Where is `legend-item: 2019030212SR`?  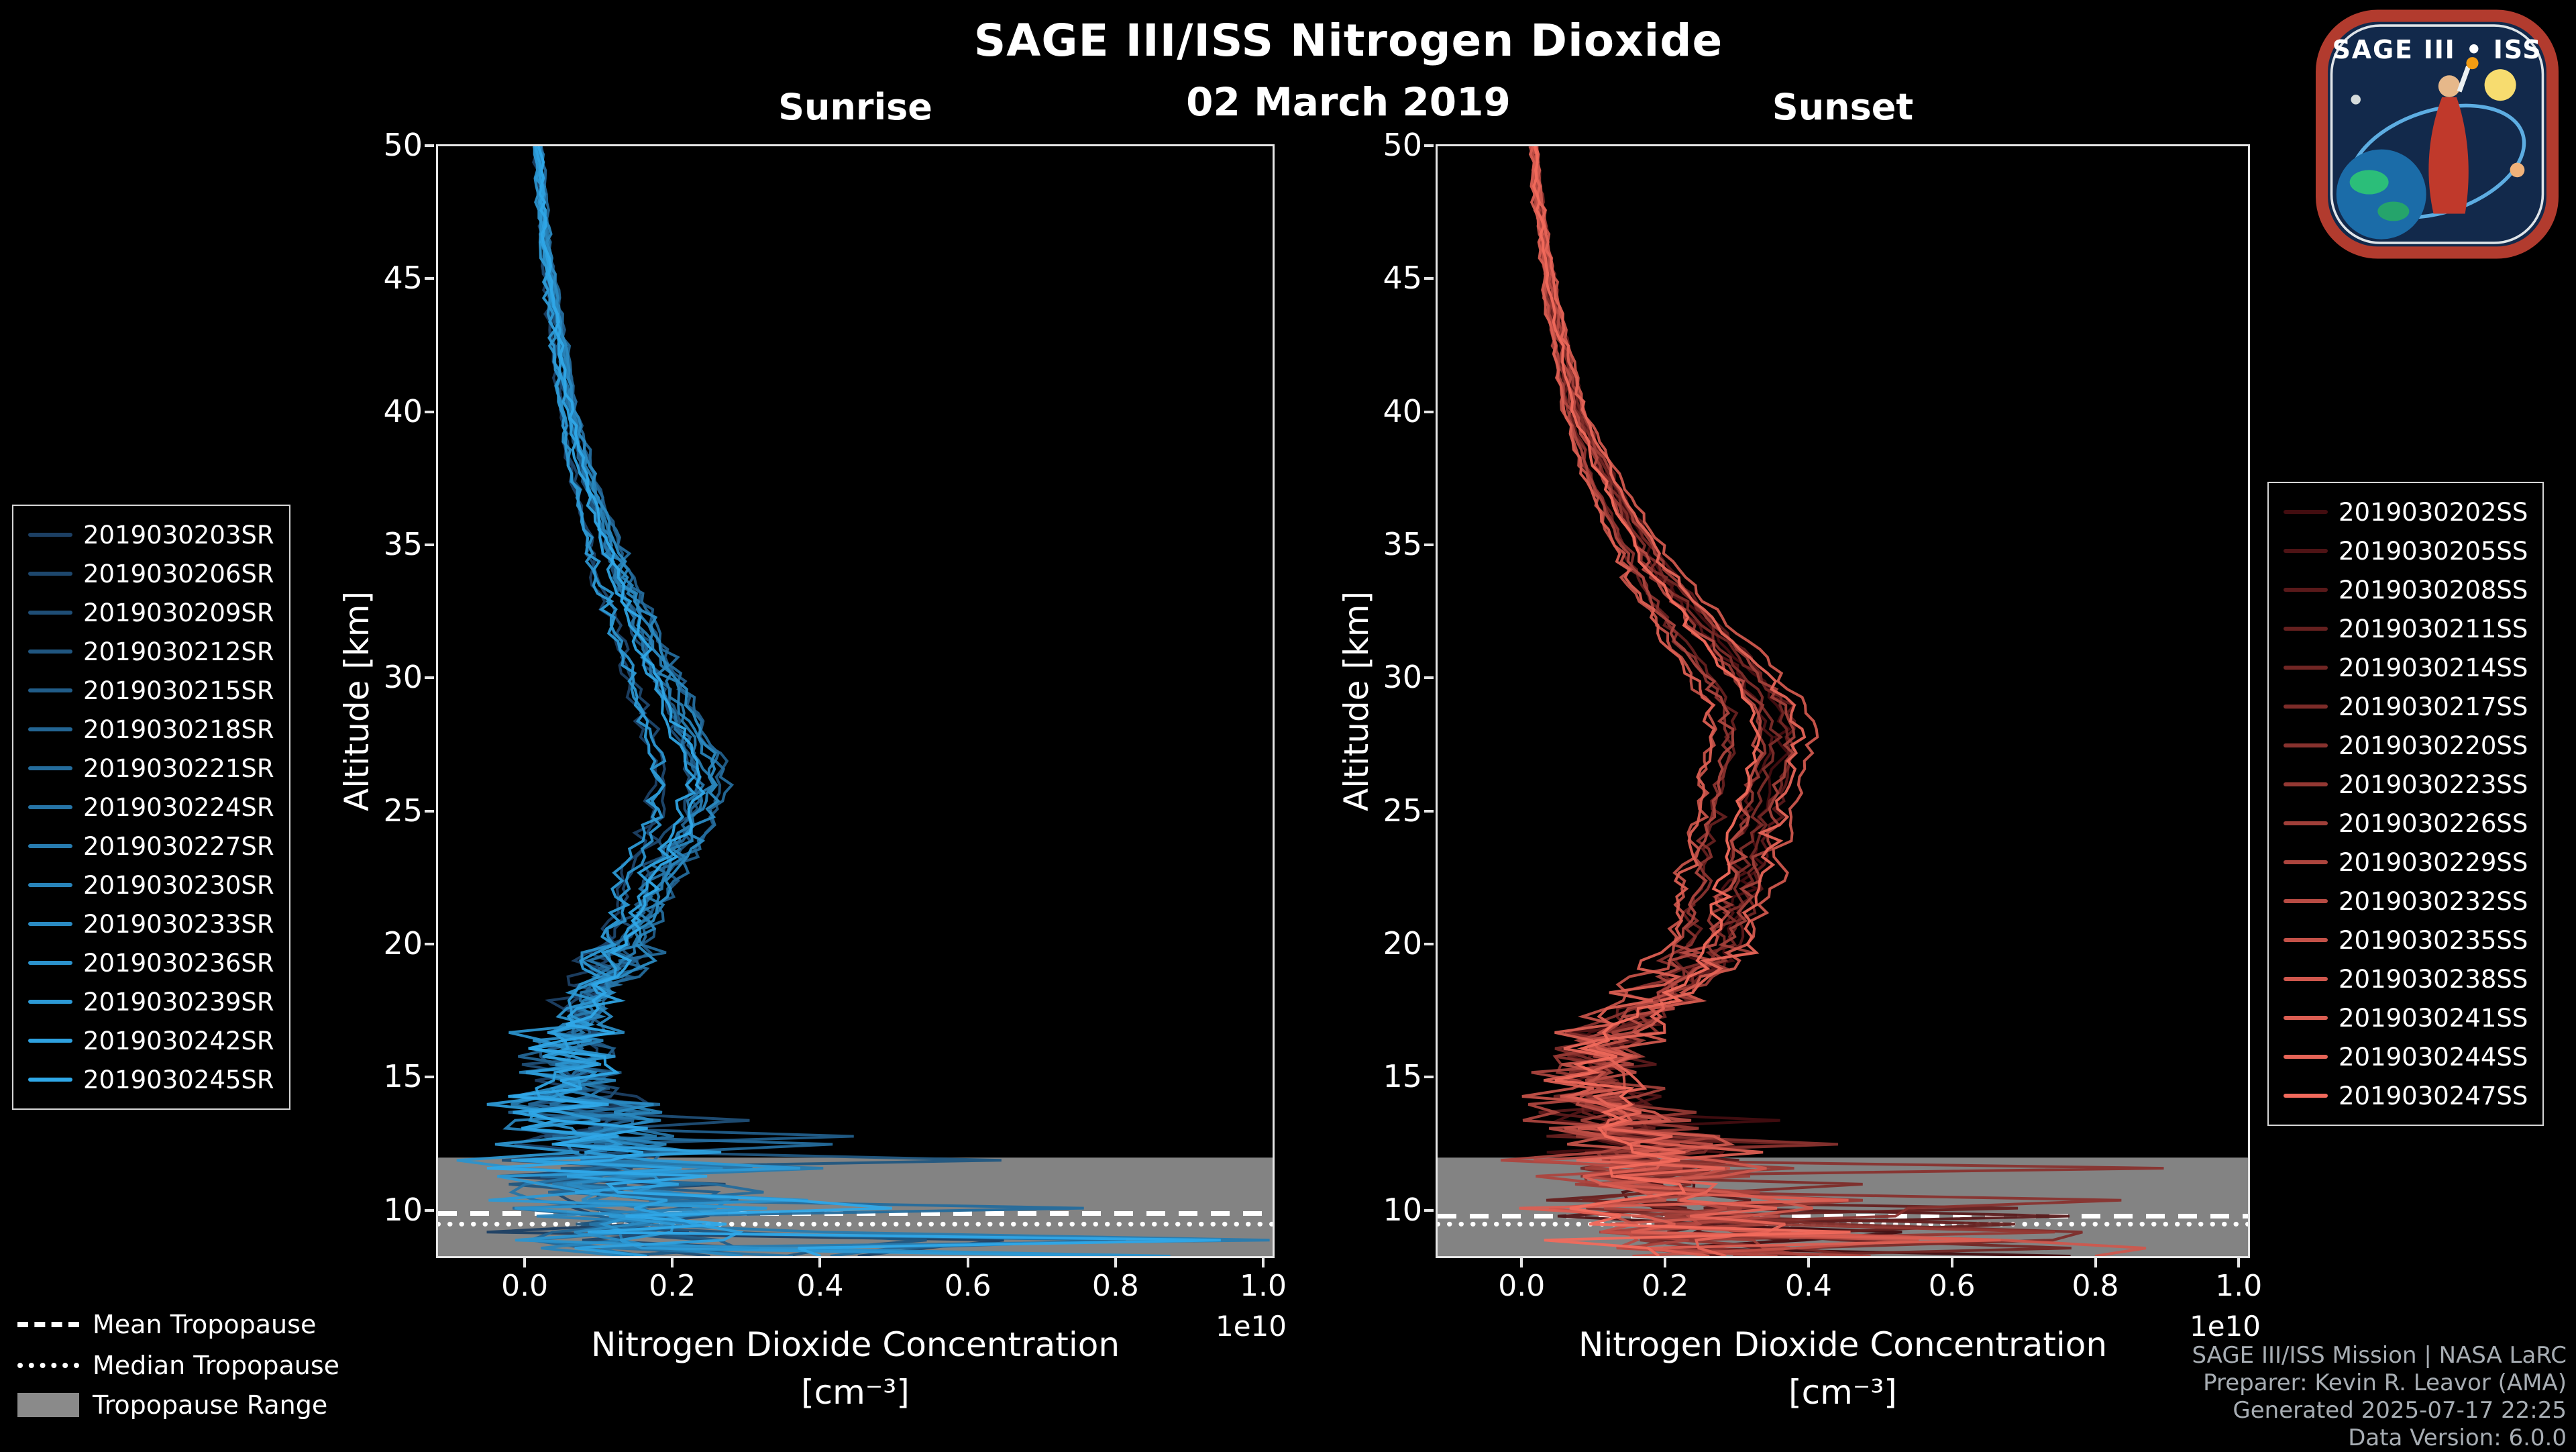 legend-item: 2019030212SR is located at coordinates (151, 652).